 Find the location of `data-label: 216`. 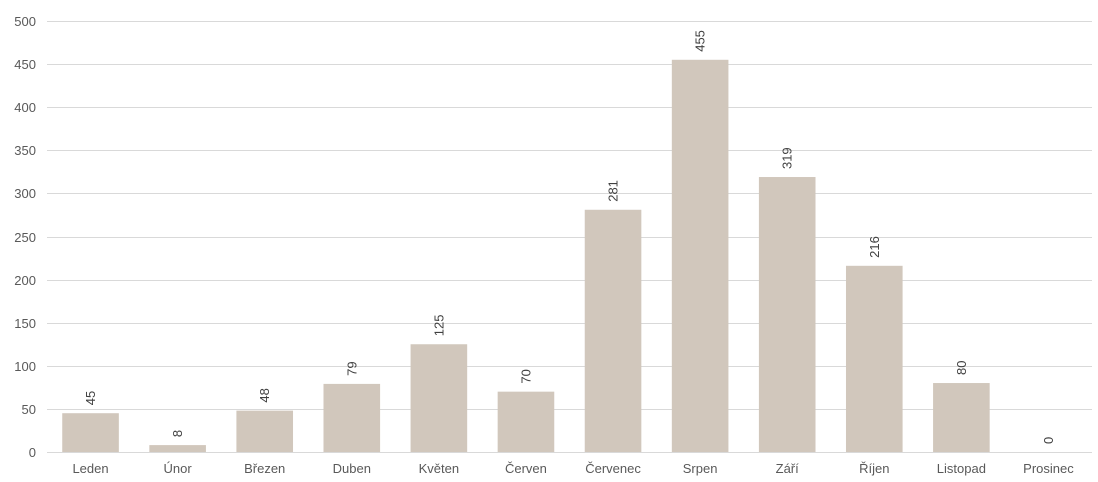

data-label: 216 is located at coordinates (874, 247).